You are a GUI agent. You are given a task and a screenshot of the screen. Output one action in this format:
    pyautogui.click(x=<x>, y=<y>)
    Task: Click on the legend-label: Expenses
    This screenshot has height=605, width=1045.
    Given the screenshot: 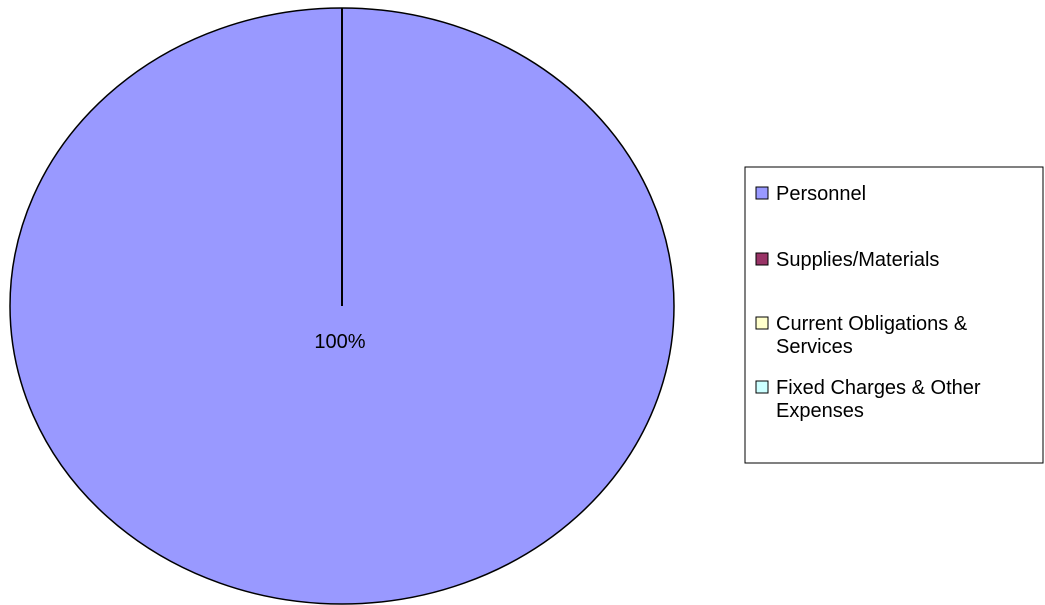 What is the action you would take?
    pyautogui.click(x=820, y=411)
    